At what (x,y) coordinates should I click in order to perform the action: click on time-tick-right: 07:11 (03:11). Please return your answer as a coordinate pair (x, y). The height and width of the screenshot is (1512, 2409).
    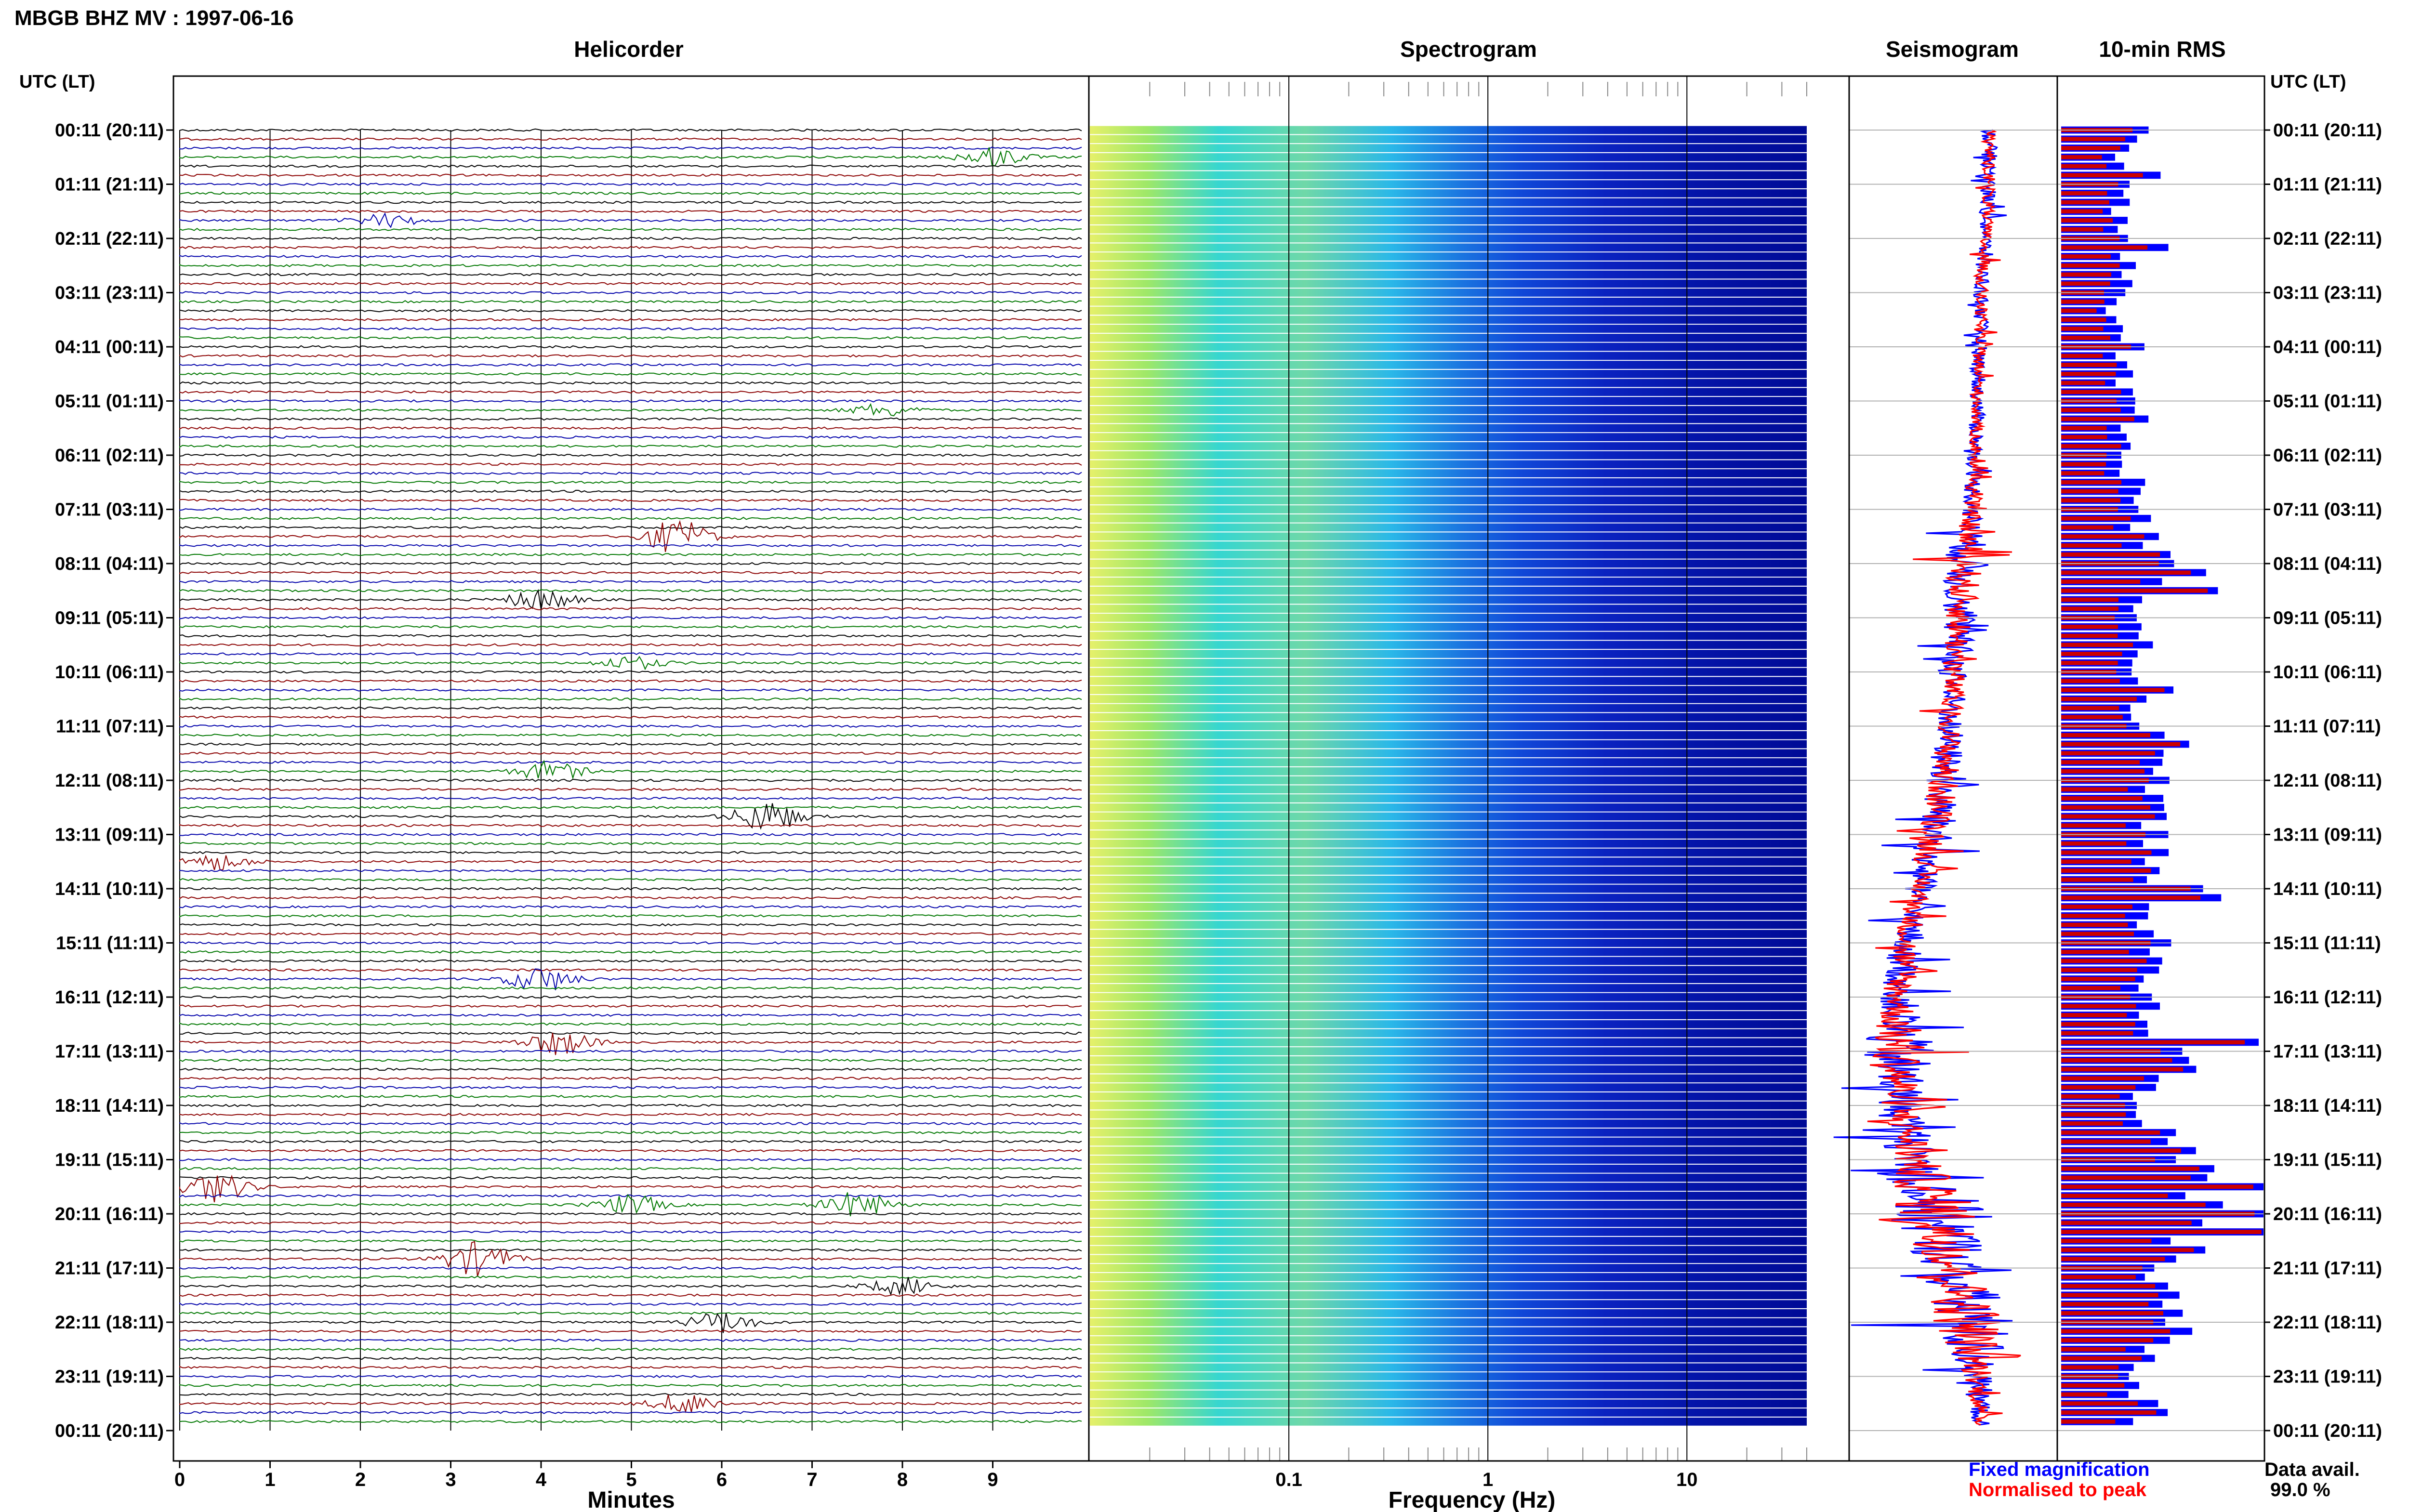
    Looking at the image, I should click on (2327, 510).